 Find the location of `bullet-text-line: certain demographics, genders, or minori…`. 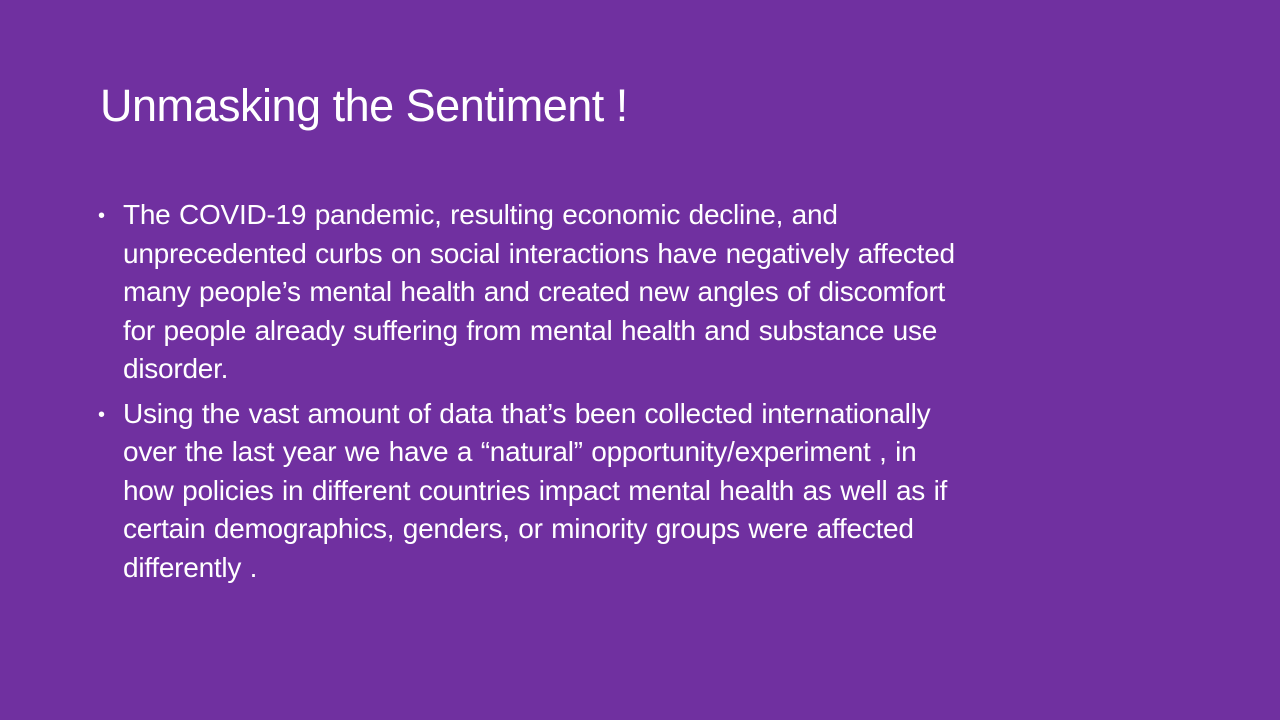

bullet-text-line: certain demographics, genders, or minori… is located at coordinates (518, 528).